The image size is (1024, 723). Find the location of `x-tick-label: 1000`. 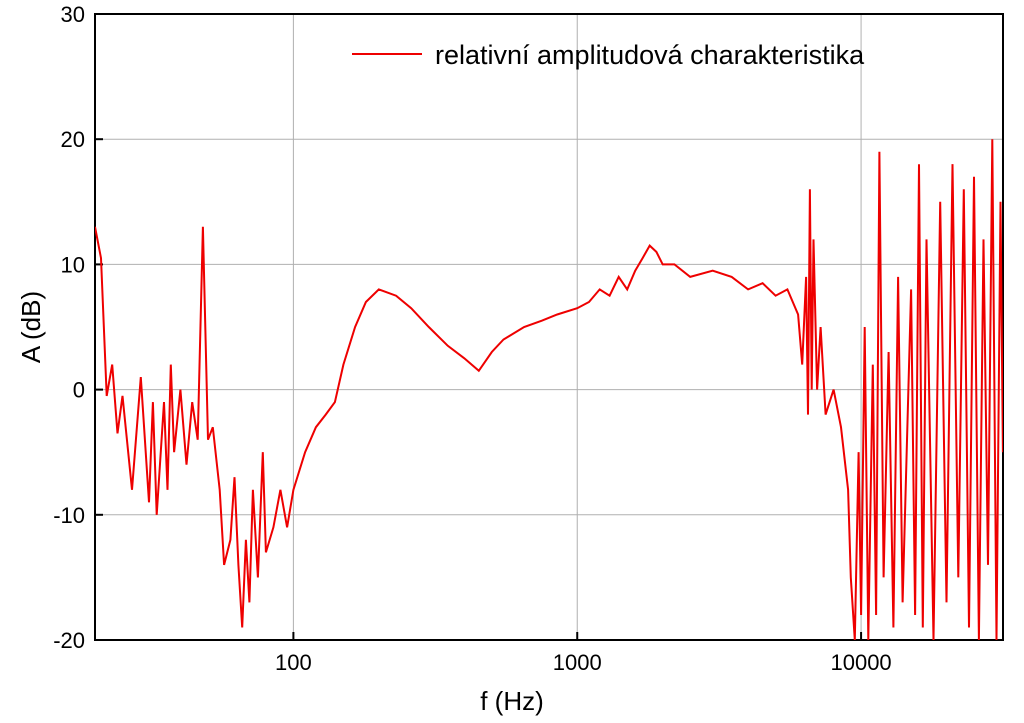

x-tick-label: 1000 is located at coordinates (577, 662).